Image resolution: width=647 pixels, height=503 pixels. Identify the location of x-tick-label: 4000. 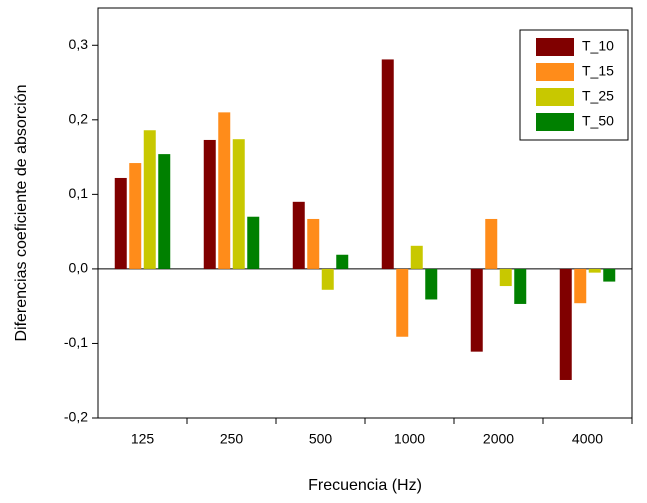
(587, 439).